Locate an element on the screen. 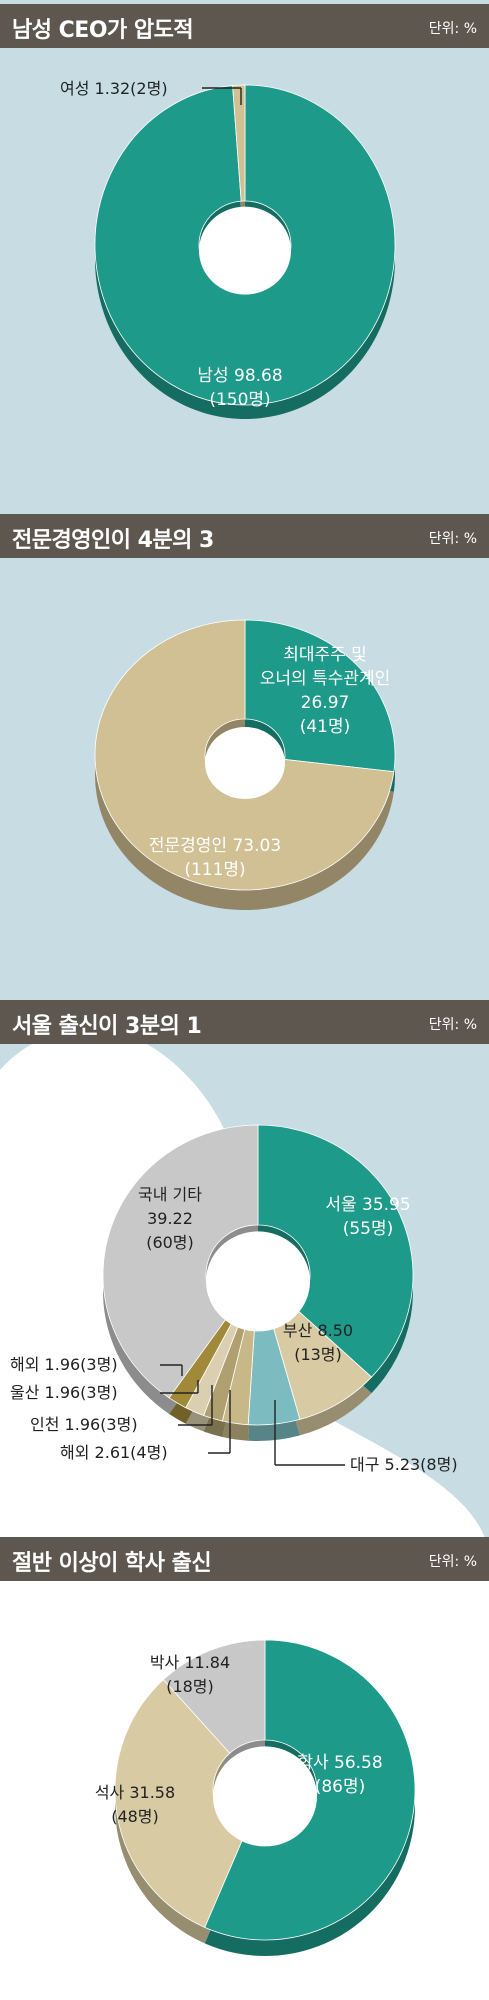 Image resolution: width=489 pixels, height=2000 pixels. owner-label-line1: 최대주주 및 is located at coordinates (325, 655).